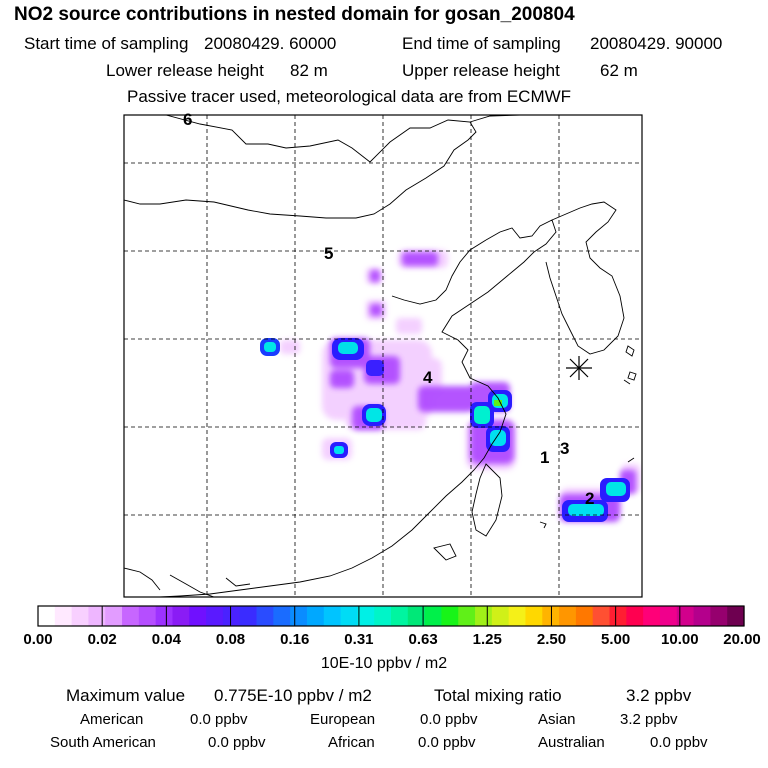 The width and height of the screenshot is (768, 768). I want to click on region-value-south-american: 0.0 ppbv, so click(237, 742).